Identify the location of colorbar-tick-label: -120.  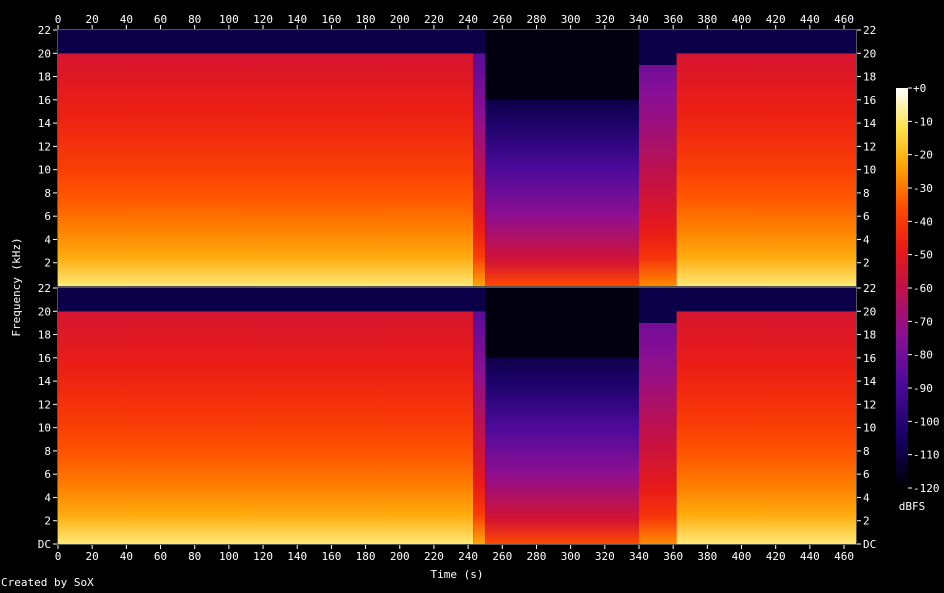
(926, 488).